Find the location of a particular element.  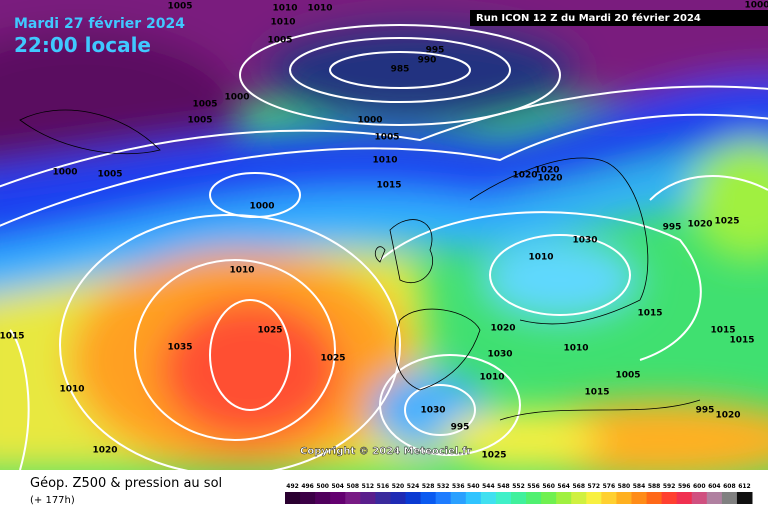

valid-time: 22:00 locale is located at coordinates (82, 45).